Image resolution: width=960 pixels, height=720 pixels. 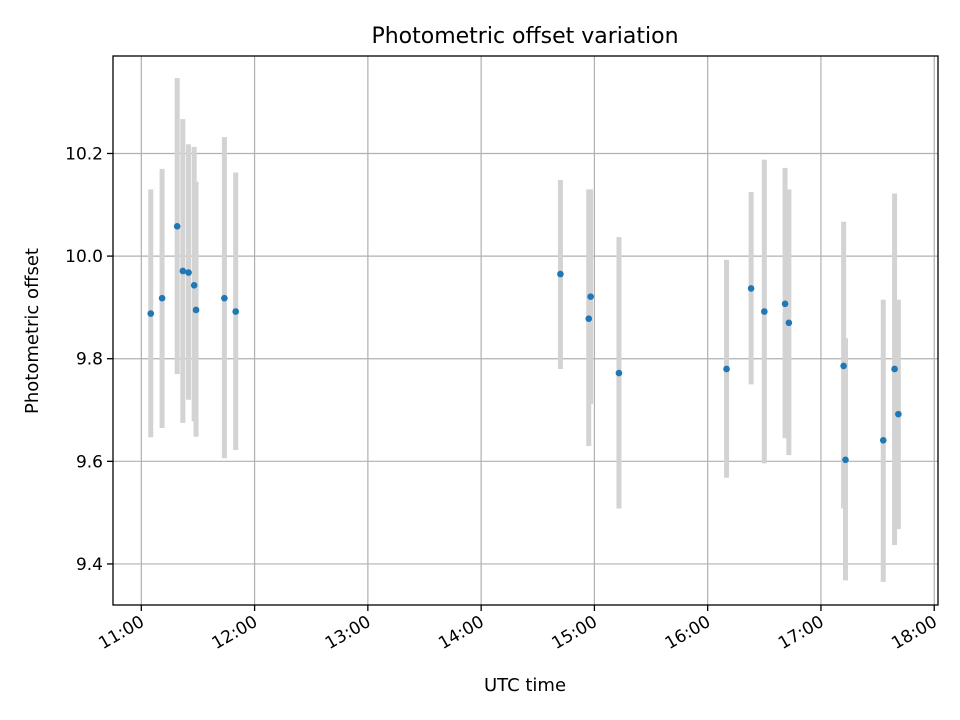 What do you see at coordinates (574, 633) in the screenshot?
I see `x-tick-label: 15:00` at bounding box center [574, 633].